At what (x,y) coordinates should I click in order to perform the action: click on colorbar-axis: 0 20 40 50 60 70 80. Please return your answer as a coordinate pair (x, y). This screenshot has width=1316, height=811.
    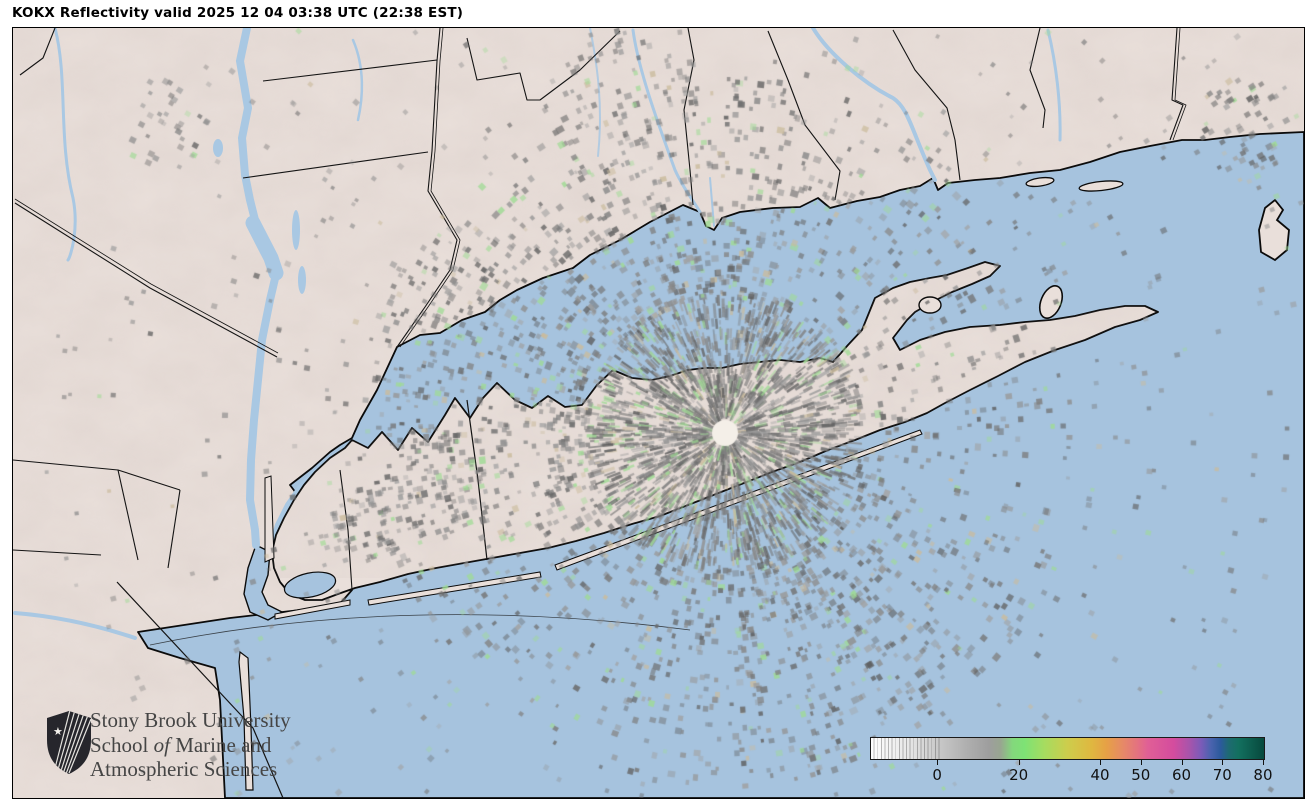
    Looking at the image, I should click on (1071, 773).